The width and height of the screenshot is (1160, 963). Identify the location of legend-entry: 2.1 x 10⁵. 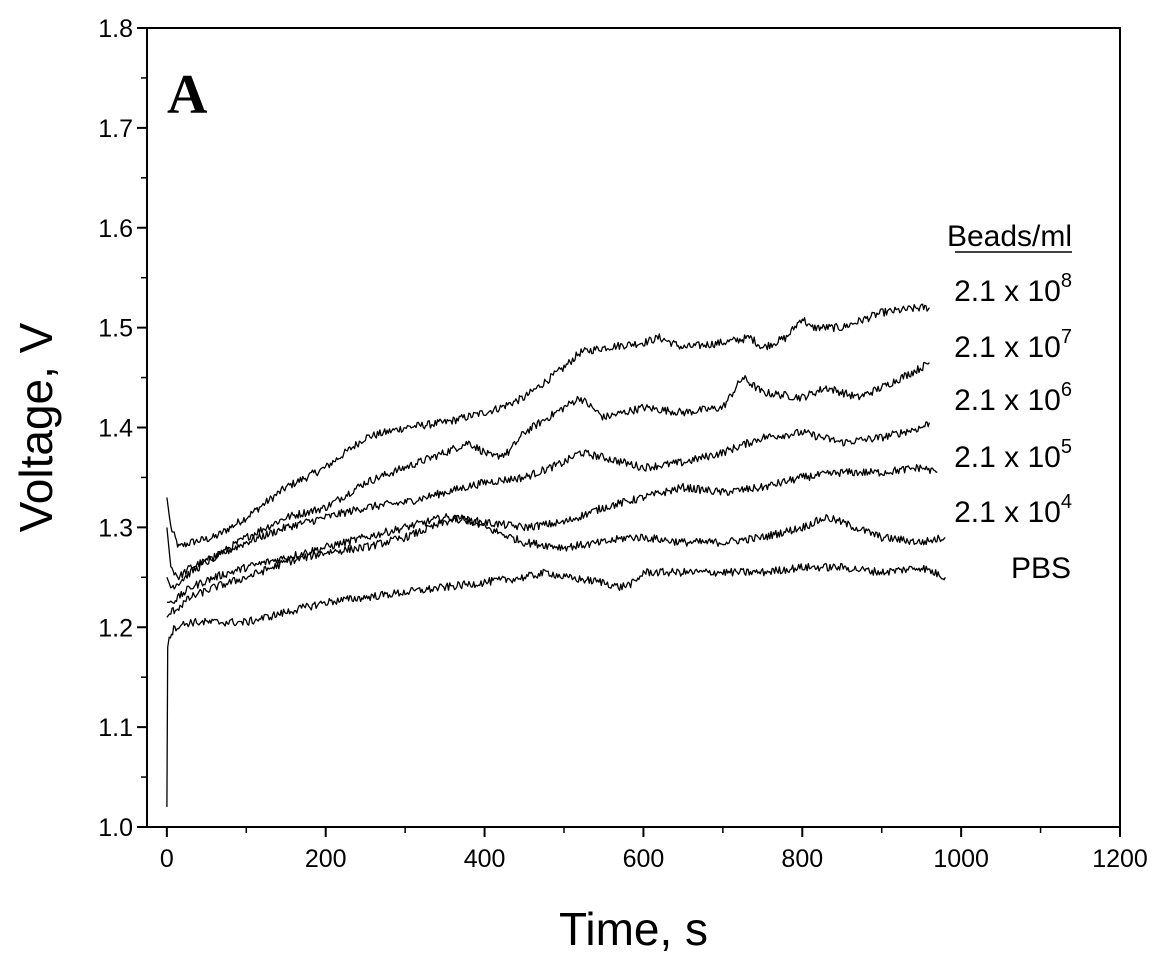
(1013, 455).